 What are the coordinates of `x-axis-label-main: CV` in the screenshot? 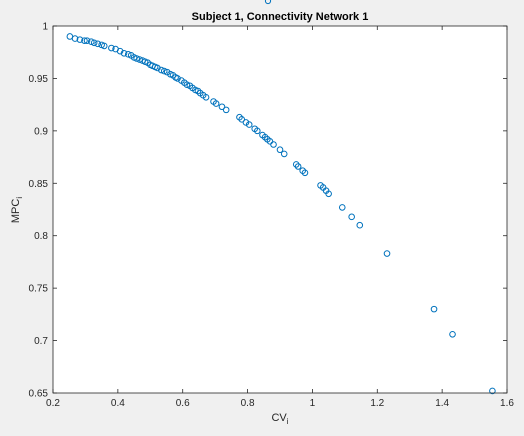 It's located at (279, 418).